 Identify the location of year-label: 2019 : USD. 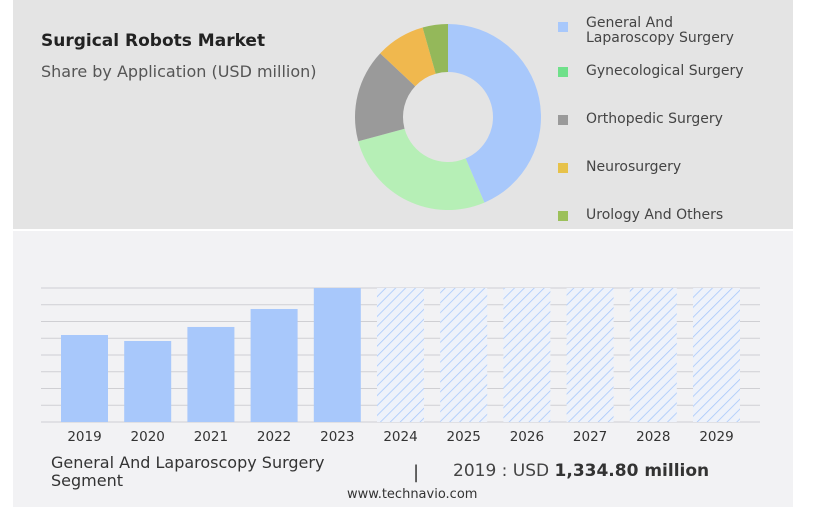
(504, 471).